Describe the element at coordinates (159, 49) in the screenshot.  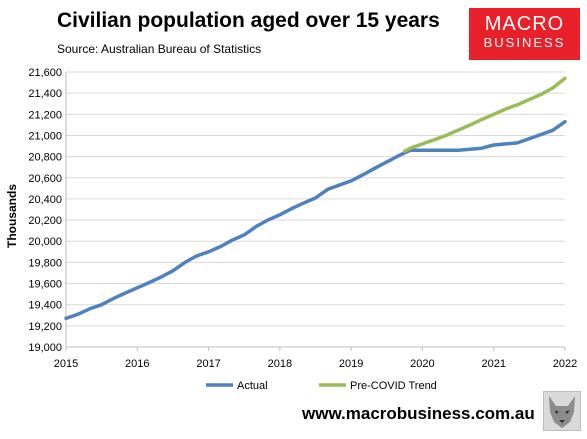
I see `chart-source: Source: Australian Bureau of Statistics` at that location.